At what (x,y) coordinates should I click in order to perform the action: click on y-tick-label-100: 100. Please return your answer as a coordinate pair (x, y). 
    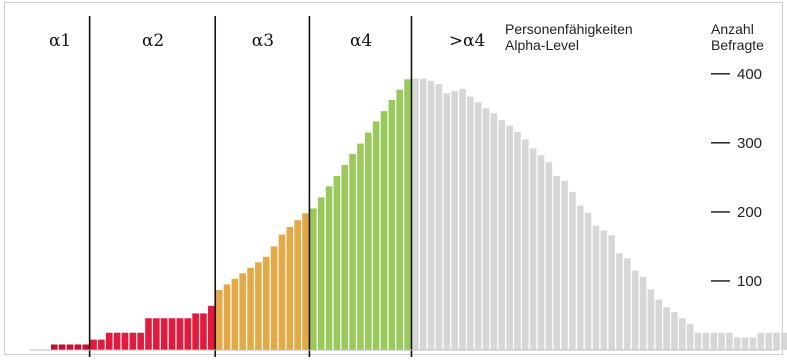
    Looking at the image, I should click on (749, 281).